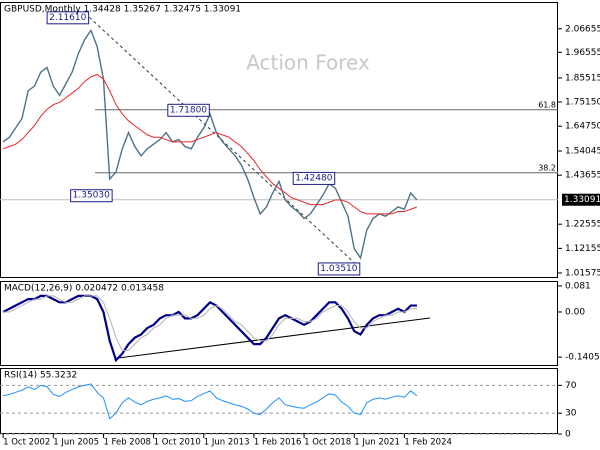 This screenshot has height=450, width=600. I want to click on x-tick-label: 1 Feb 2008, so click(126, 443).